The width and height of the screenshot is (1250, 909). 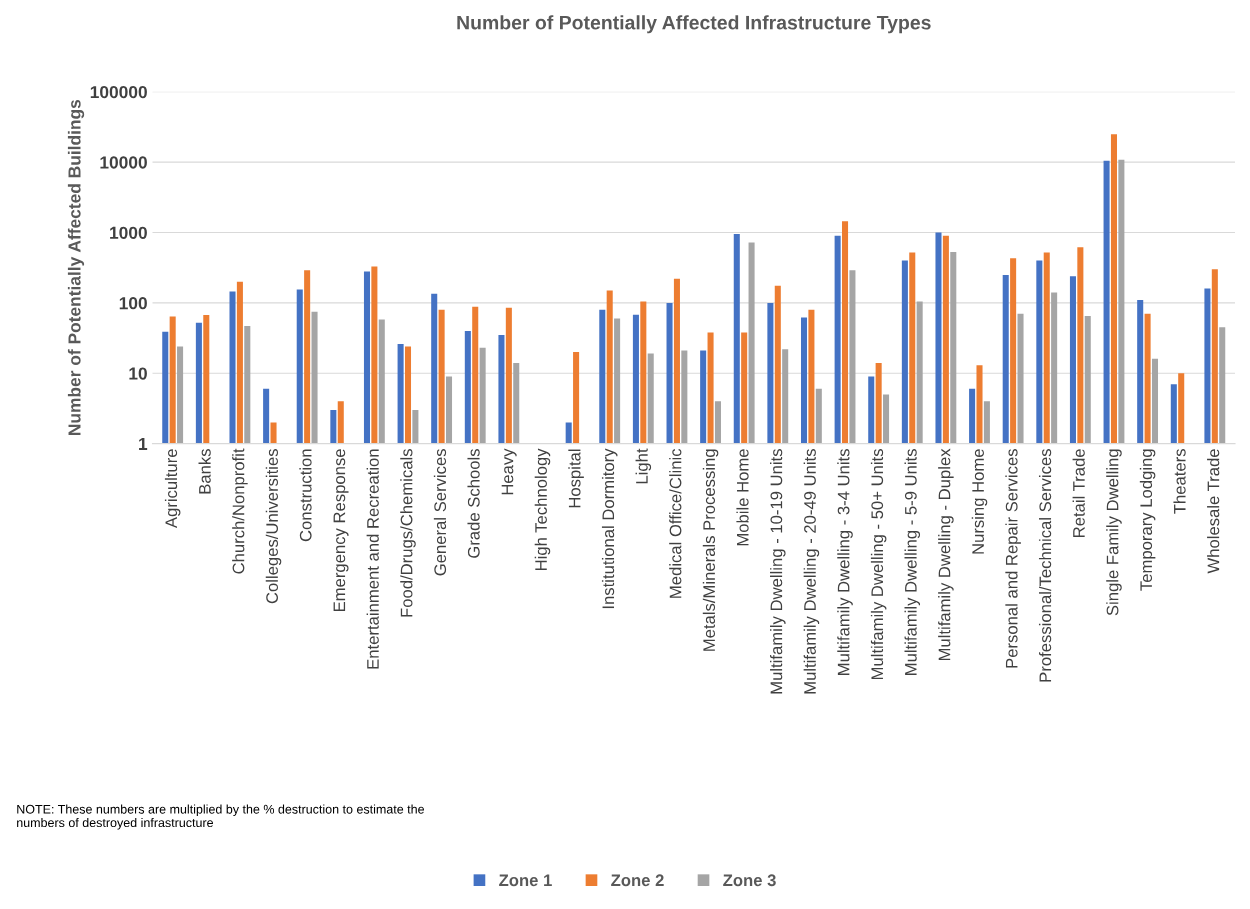 What do you see at coordinates (172, 489) in the screenshot?
I see `x-tick-label: Agriculture` at bounding box center [172, 489].